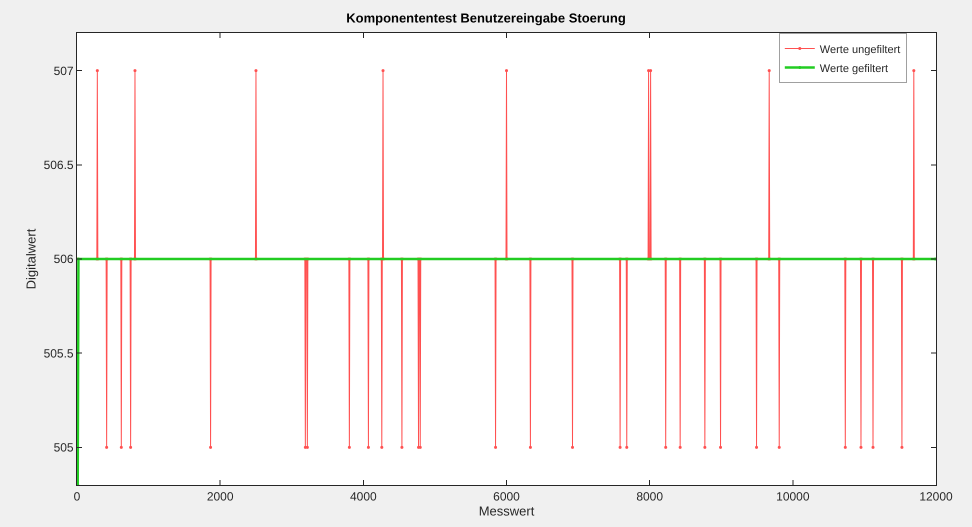 This screenshot has width=972, height=527. I want to click on y-tick-label: 505.5, so click(59, 353).